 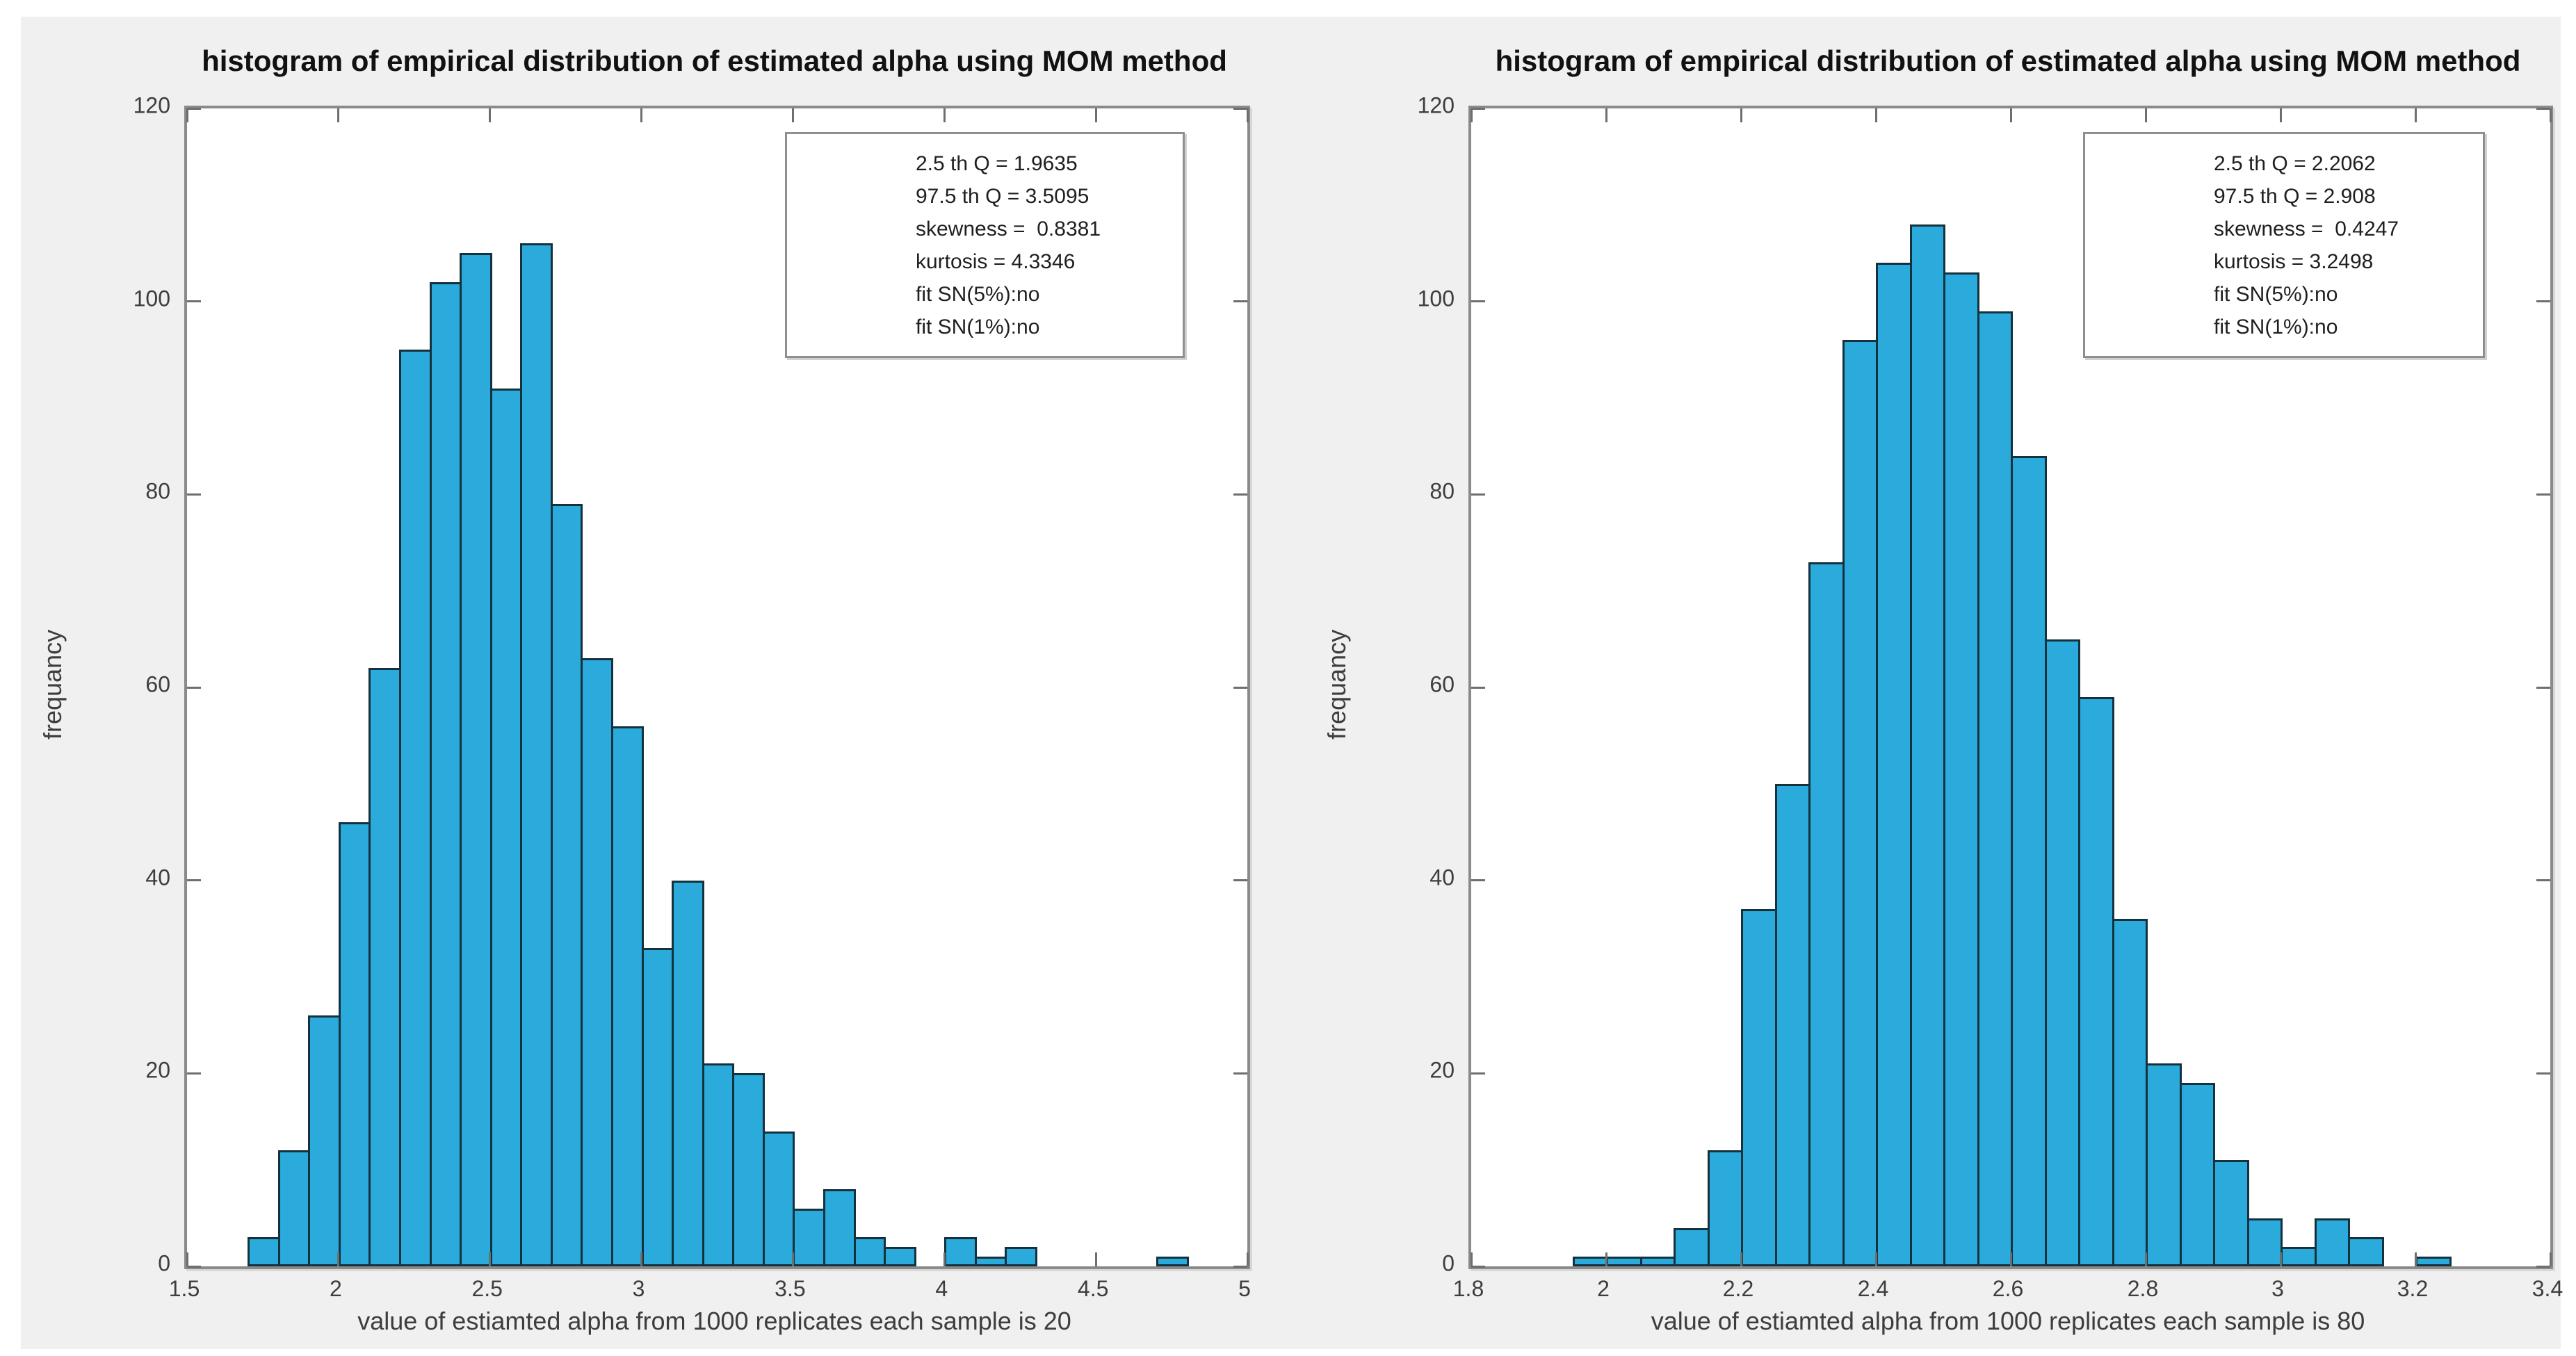 I want to click on stats-line-quantile-high: 97.5 th Q = 2.908, so click(x=2295, y=196).